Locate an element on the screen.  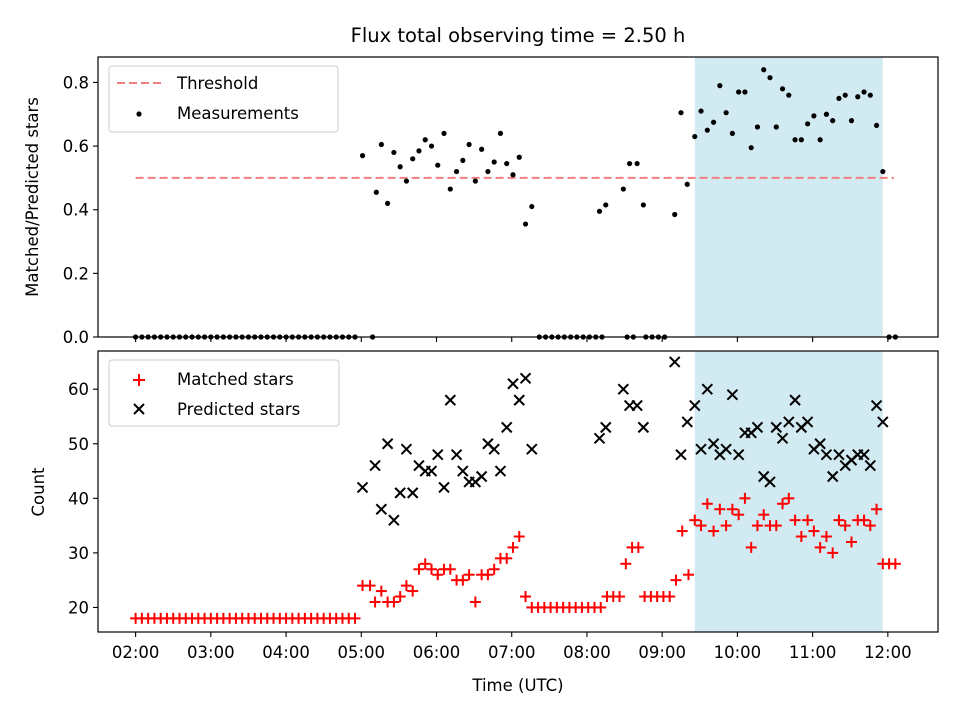
top-y-tick-label: 0.6 is located at coordinates (76, 146).